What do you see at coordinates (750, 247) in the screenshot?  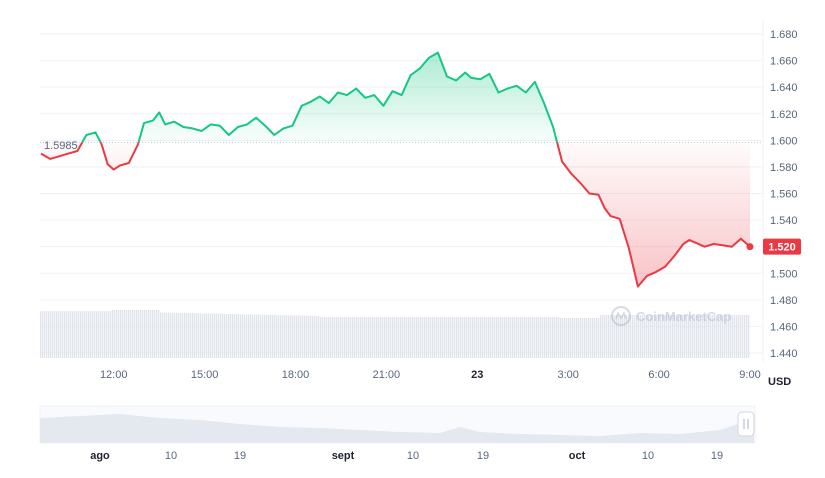 I see `current-price-dot` at bounding box center [750, 247].